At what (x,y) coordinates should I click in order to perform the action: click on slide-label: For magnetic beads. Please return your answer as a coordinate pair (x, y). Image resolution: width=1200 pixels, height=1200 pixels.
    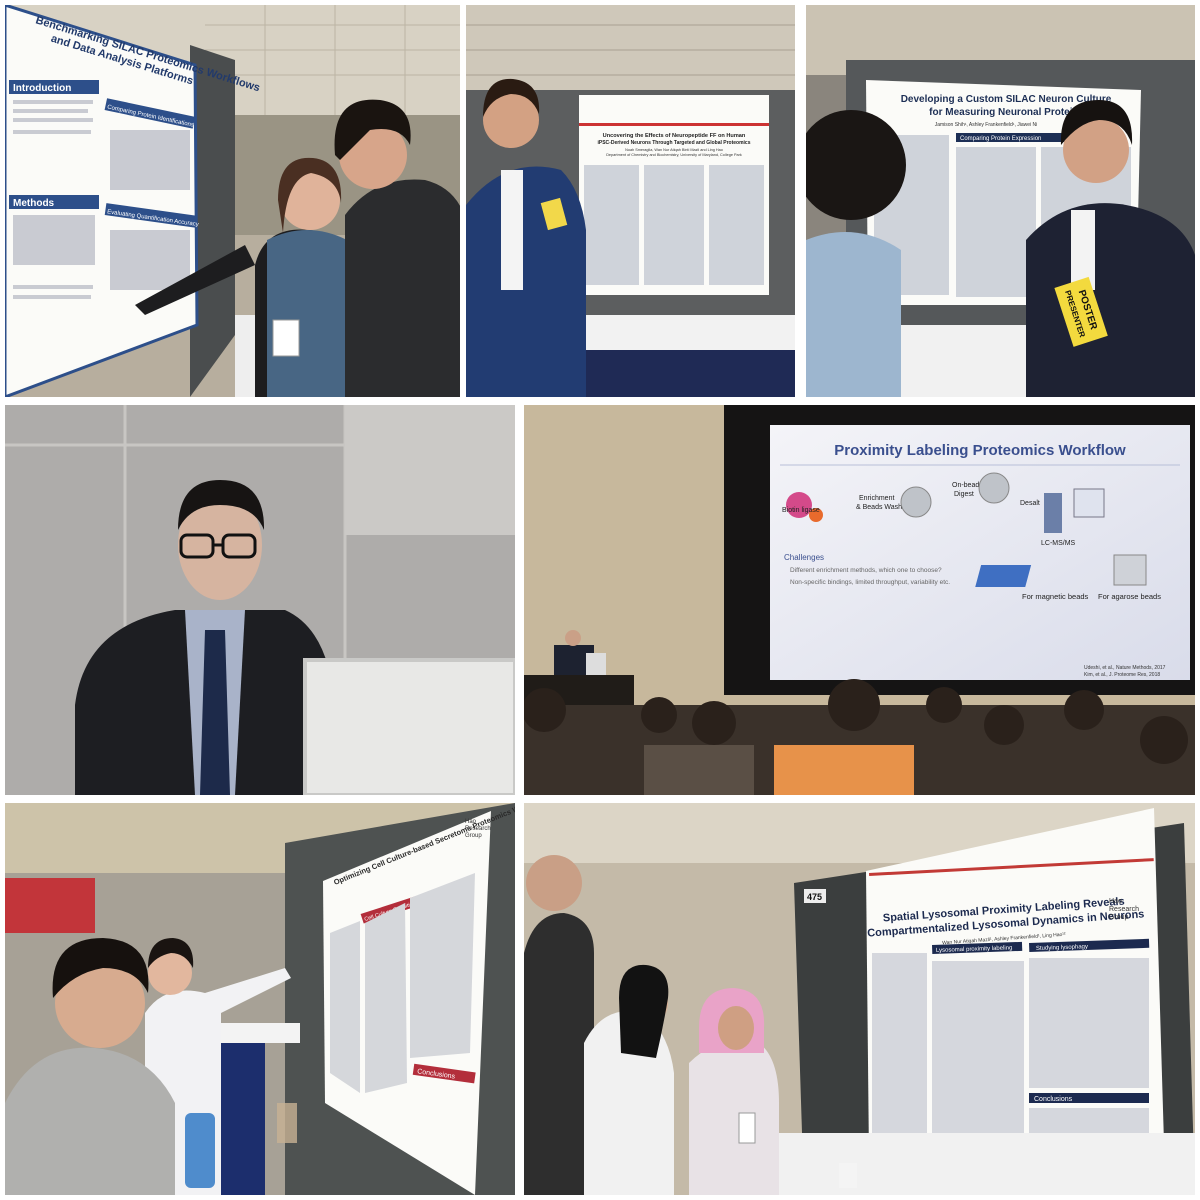
    Looking at the image, I should click on (1055, 596).